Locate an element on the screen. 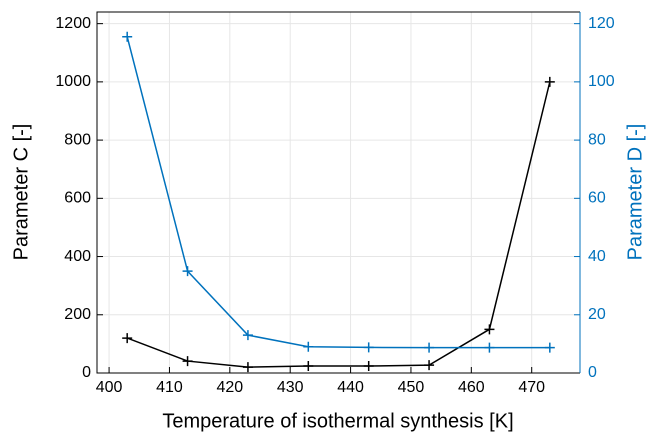 This screenshot has height=434, width=650. x-tick-label: 410 is located at coordinates (169, 387).